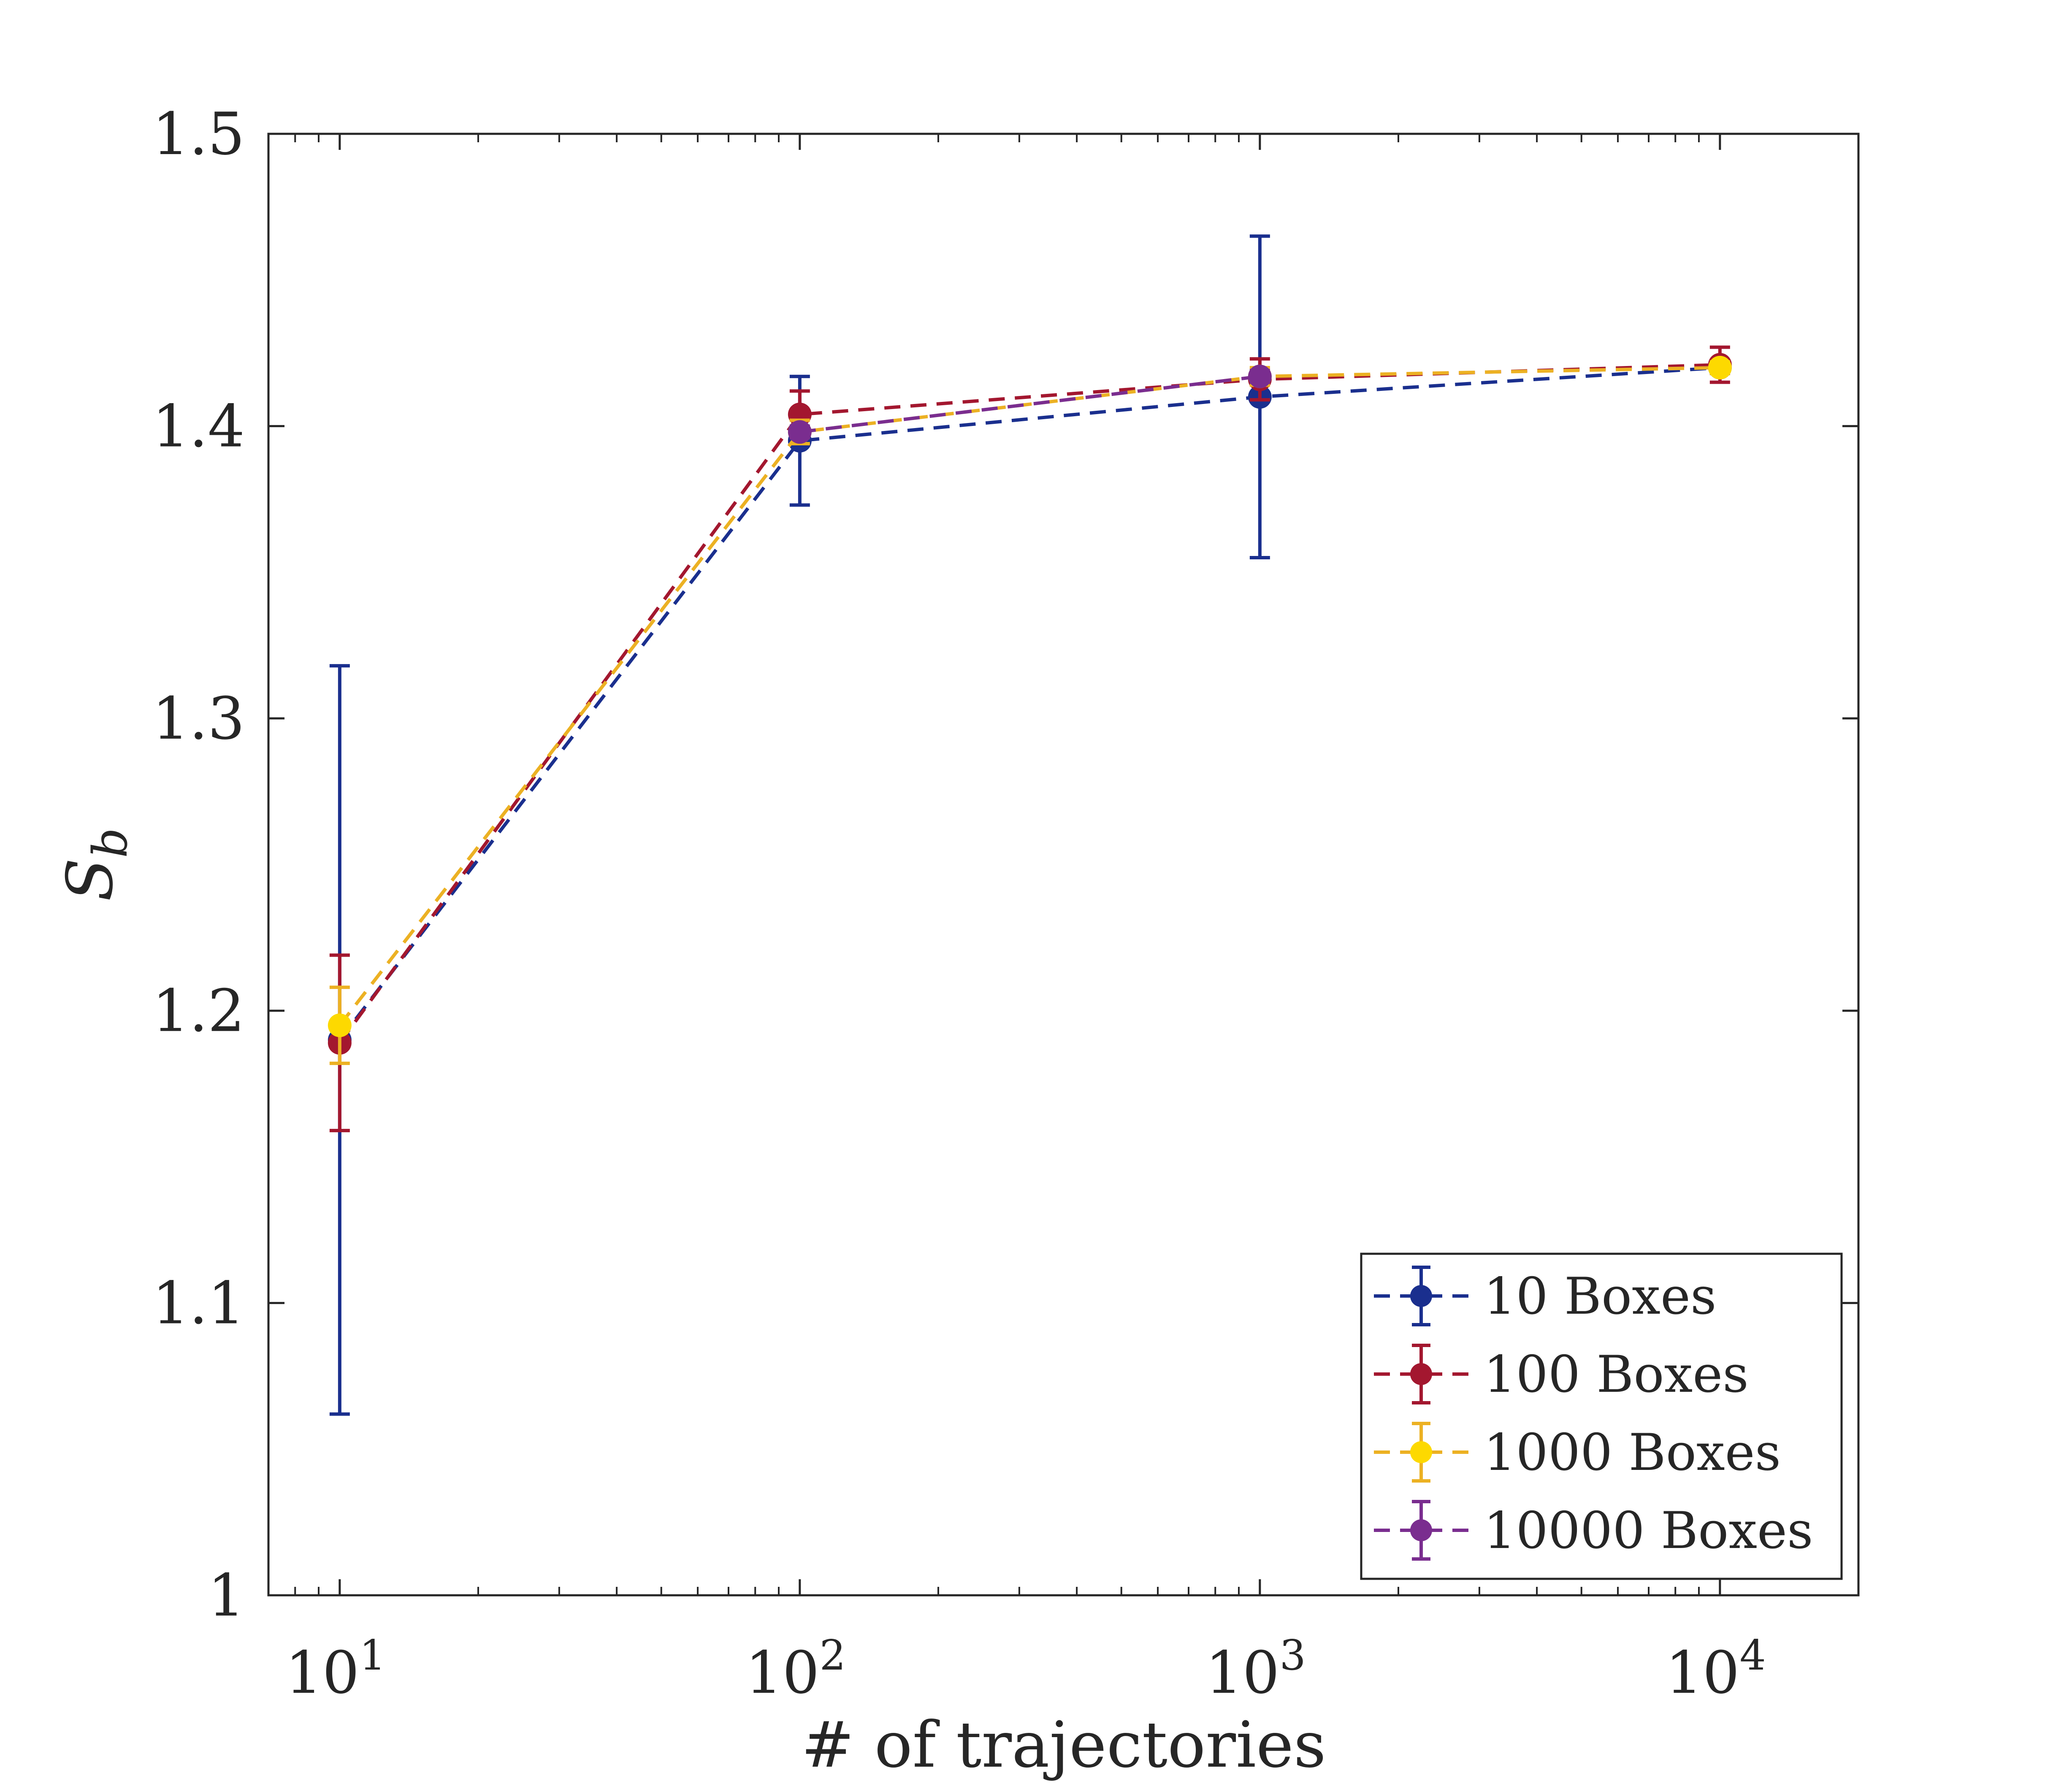  Describe the element at coordinates (1030, 404) in the screenshot. I see `series-10000-boxes` at that location.